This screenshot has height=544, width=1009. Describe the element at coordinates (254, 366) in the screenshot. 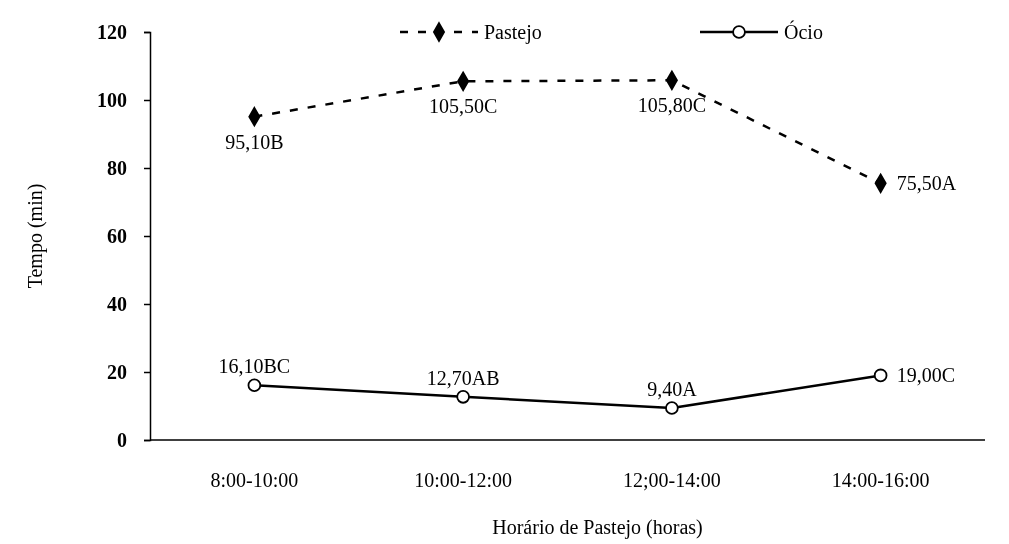

I see `data-label: 16,10BC` at that location.